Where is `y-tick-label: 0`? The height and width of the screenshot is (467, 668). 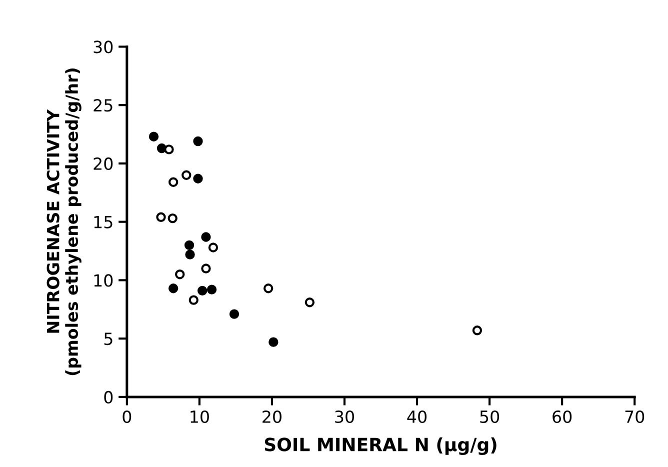
y-tick-label: 0 is located at coordinates (108, 397).